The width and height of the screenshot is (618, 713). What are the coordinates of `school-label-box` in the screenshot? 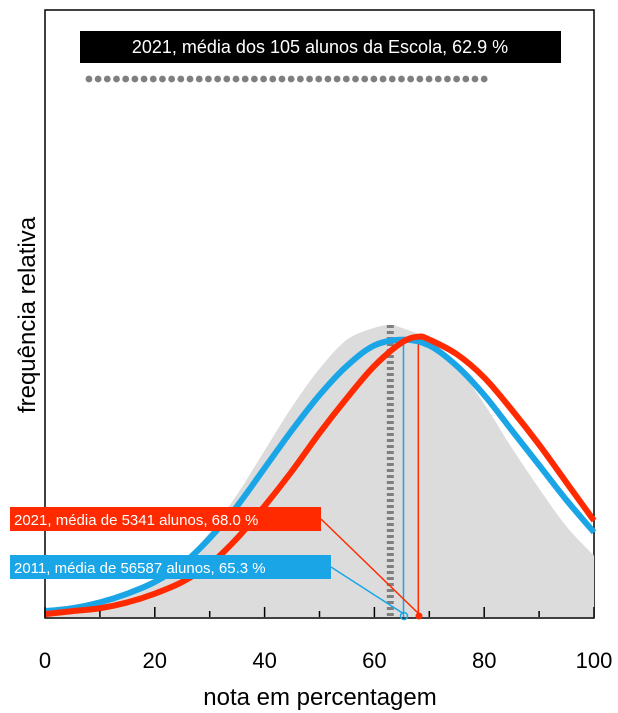 It's located at (320, 47).